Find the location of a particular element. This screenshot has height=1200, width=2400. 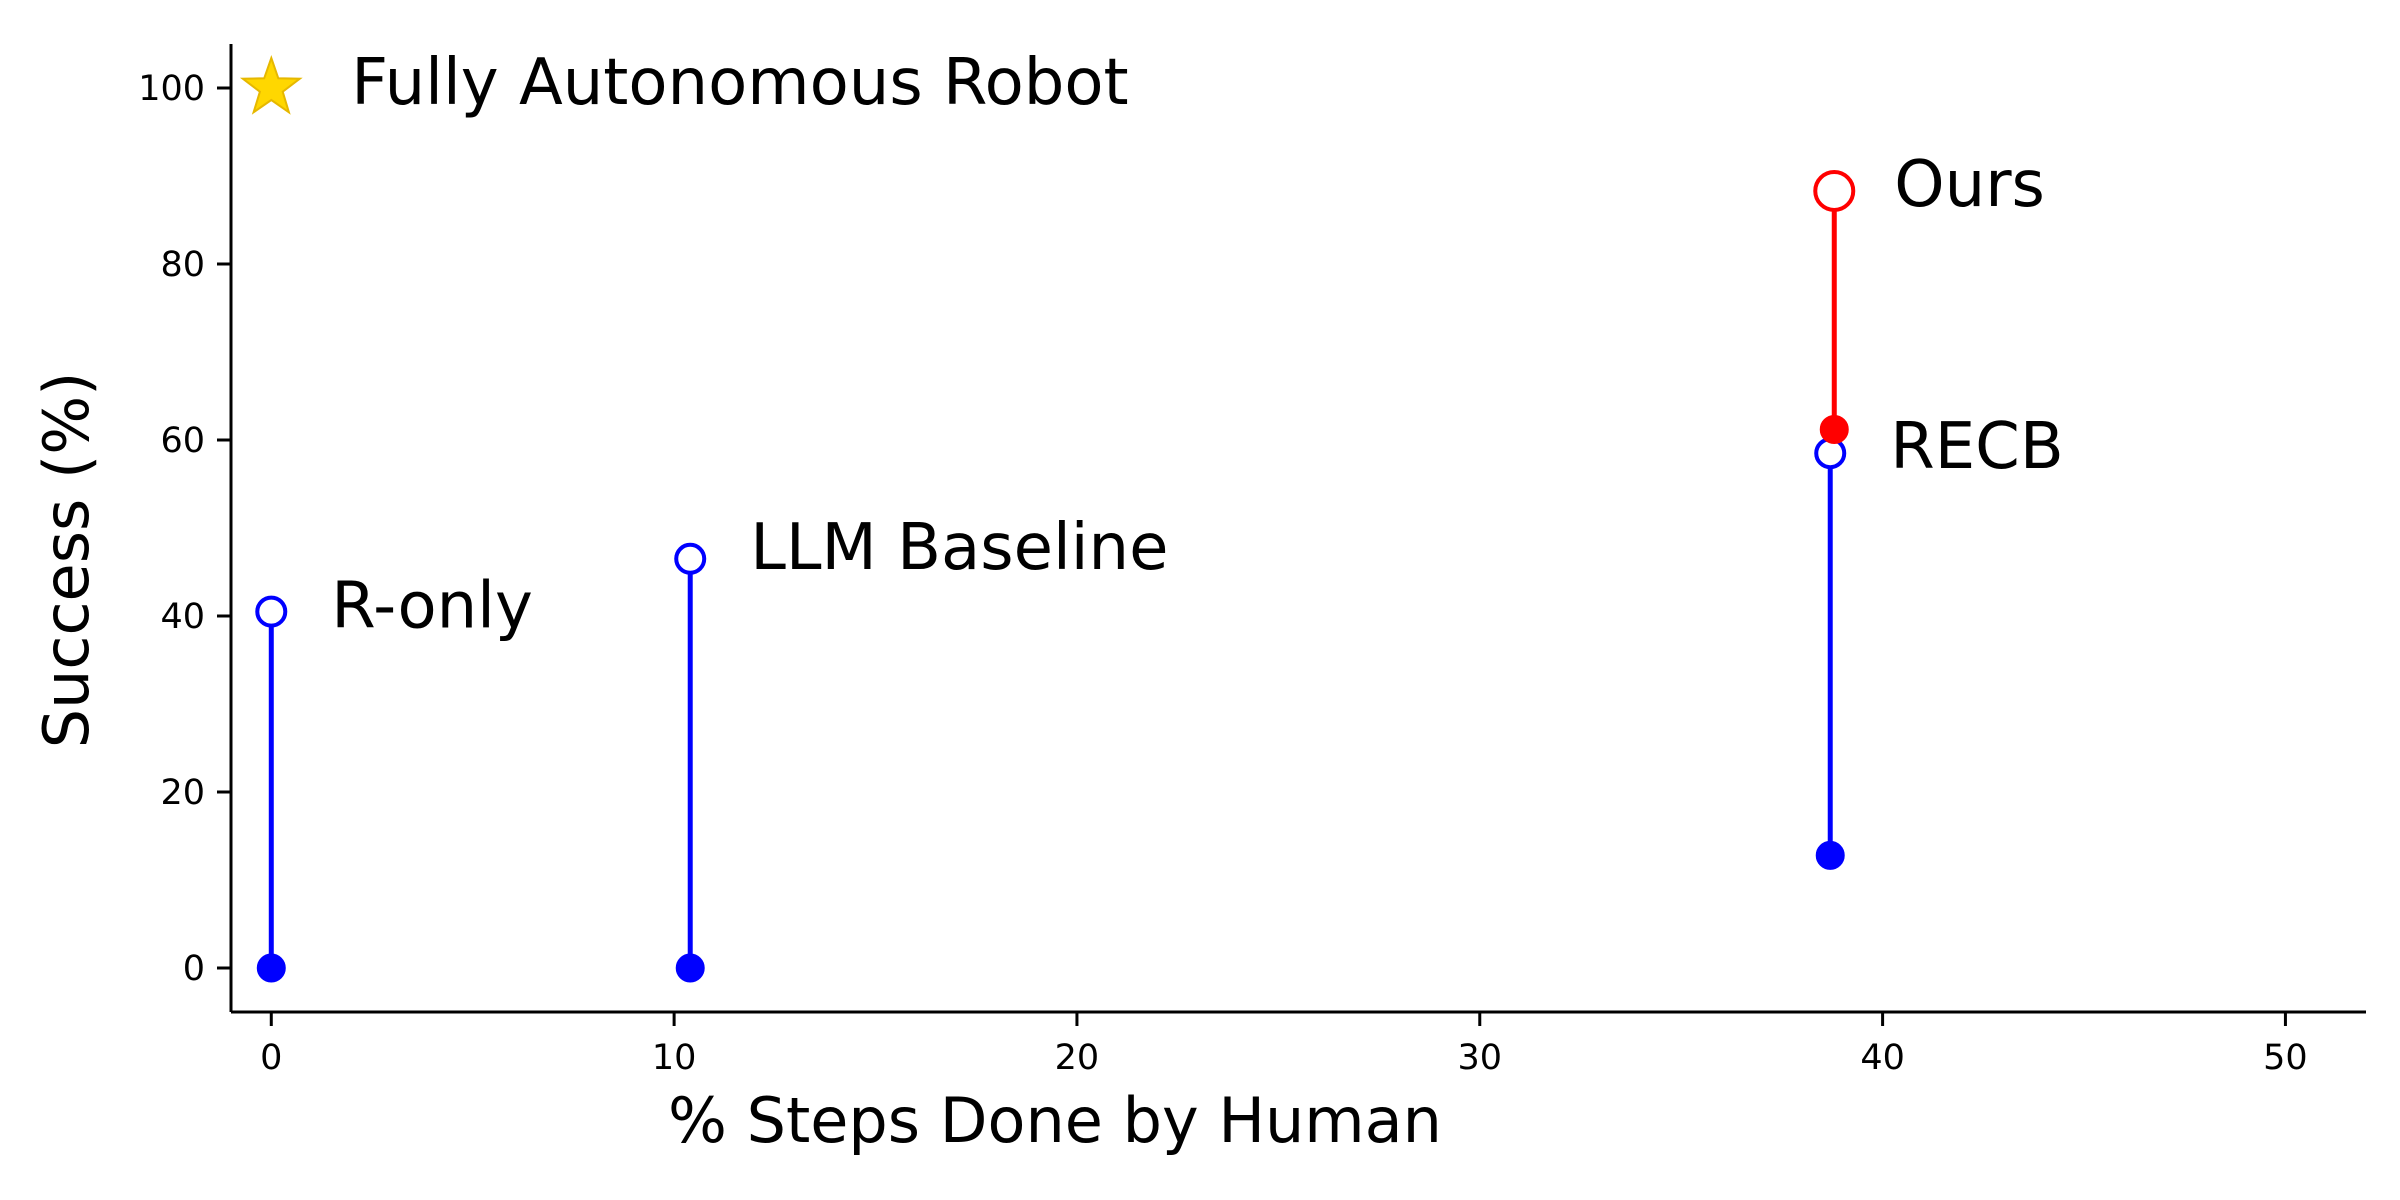

x-tick-label: 50 is located at coordinates (2285, 1058).